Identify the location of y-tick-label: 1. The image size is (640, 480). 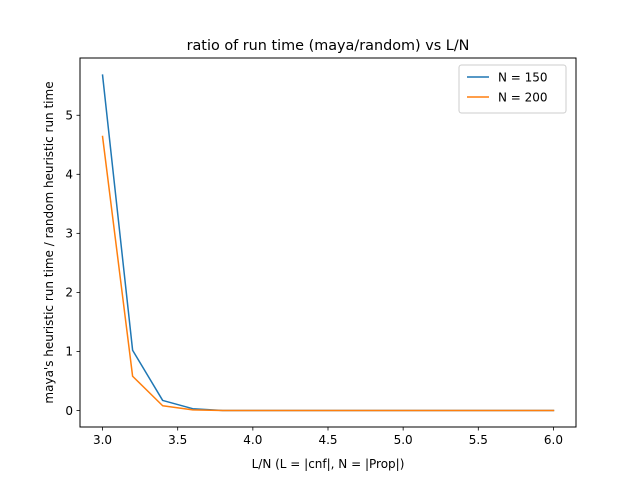
(69, 352).